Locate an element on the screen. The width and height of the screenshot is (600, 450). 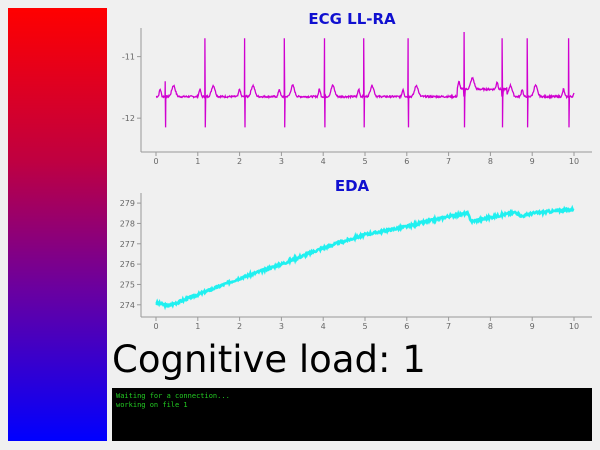
y-tick-label: -12 is located at coordinates (128, 118).